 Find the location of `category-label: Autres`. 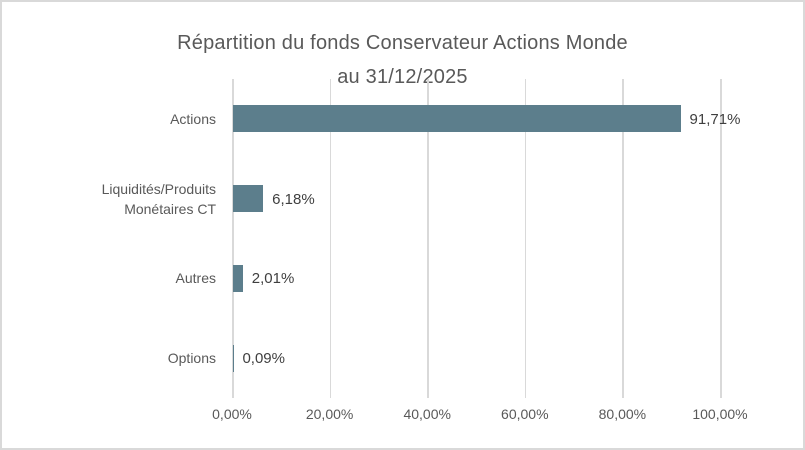

category-label: Autres is located at coordinates (109, 278).